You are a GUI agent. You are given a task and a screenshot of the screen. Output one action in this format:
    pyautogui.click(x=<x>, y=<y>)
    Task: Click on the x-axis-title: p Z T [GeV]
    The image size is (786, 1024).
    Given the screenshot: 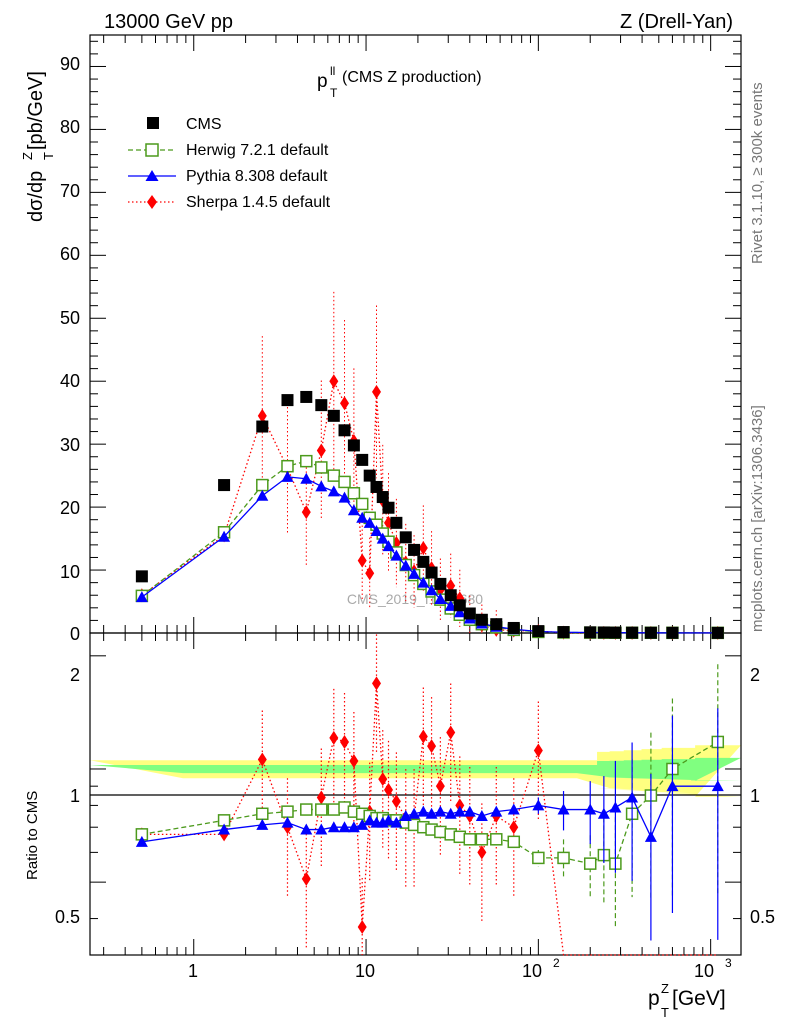 What is the action you would take?
    pyautogui.click(x=687, y=1000)
    